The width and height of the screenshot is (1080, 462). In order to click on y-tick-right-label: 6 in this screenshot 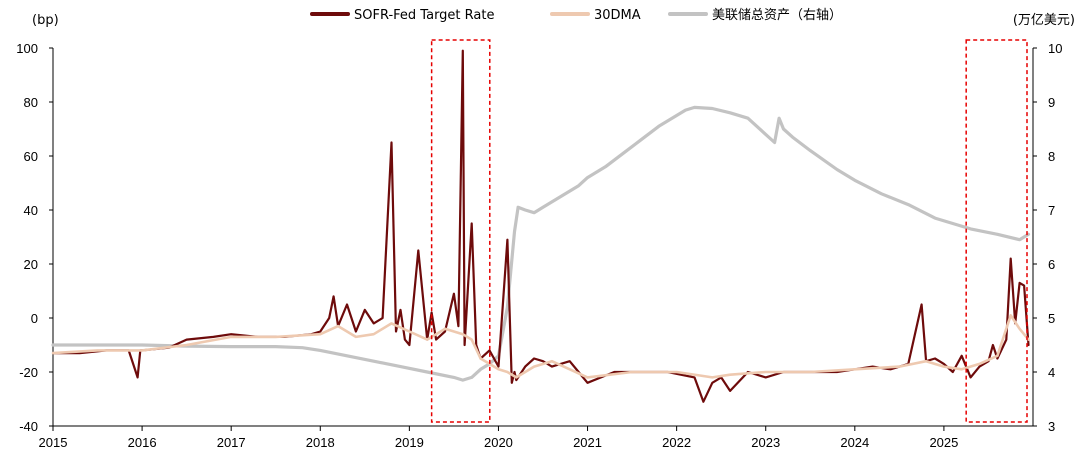, I will do `click(1051, 264)`.